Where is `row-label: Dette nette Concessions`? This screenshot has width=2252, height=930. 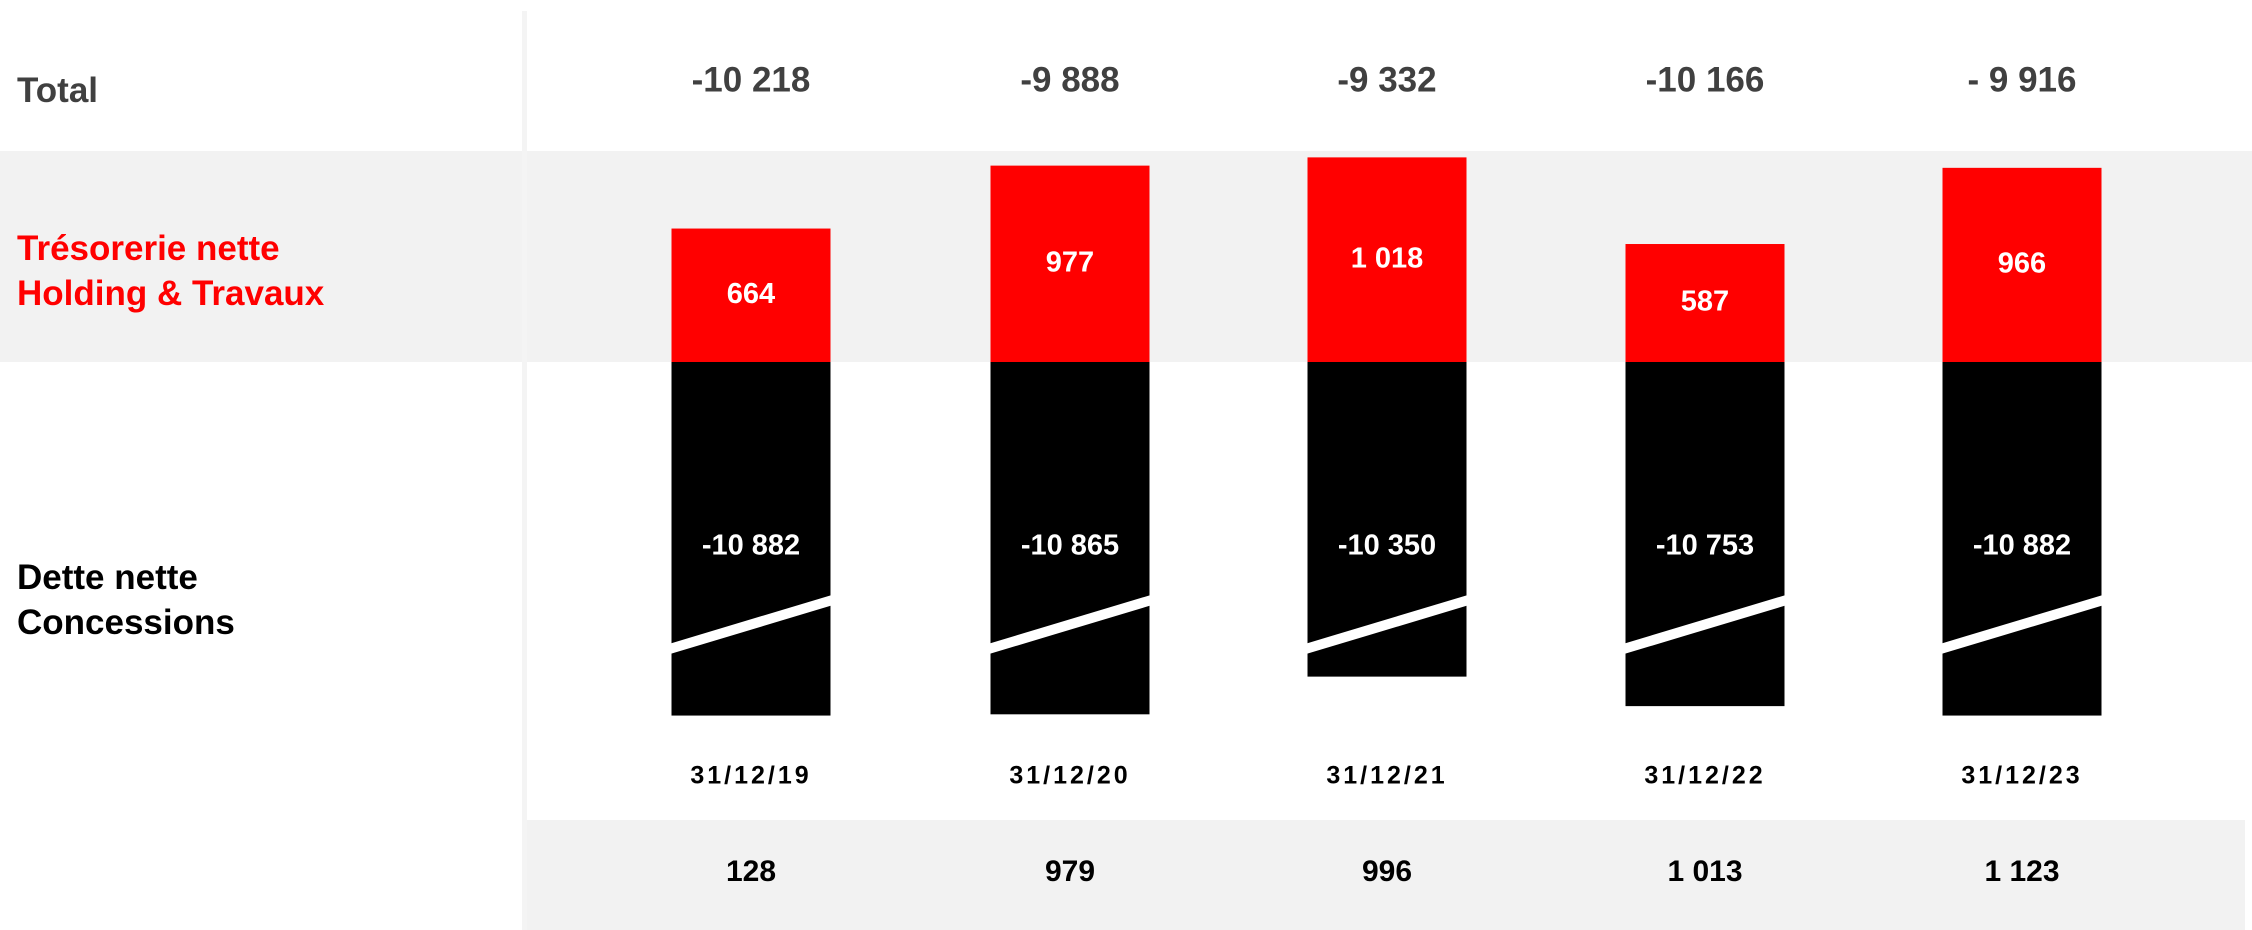 row-label: Dette nette Concessions is located at coordinates (126, 600).